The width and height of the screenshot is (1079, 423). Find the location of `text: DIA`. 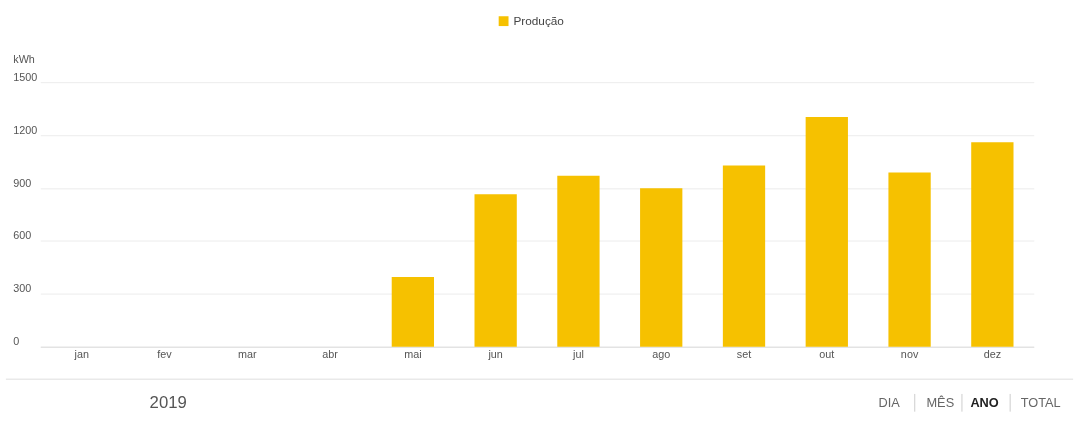

text: DIA is located at coordinates (889, 402).